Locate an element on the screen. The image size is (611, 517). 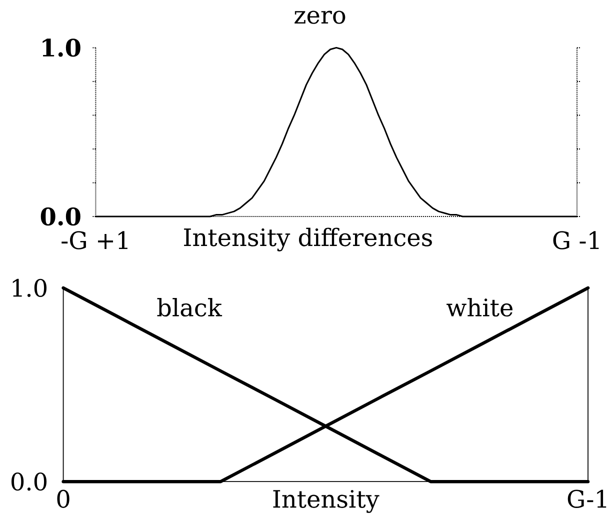
x-tick-label: -G +1 is located at coordinates (95, 240).